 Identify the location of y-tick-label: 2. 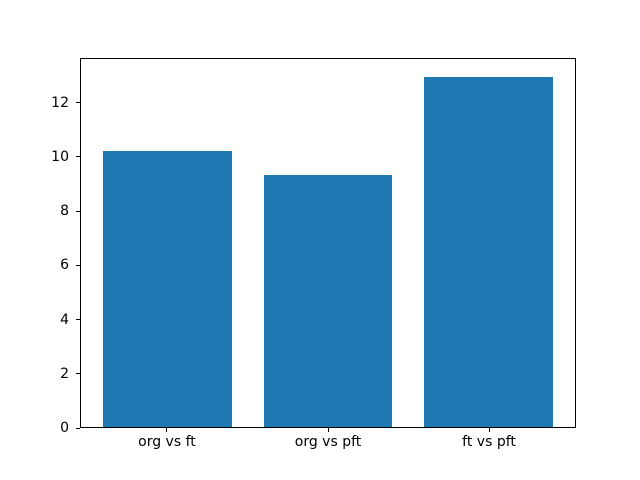
(64, 373).